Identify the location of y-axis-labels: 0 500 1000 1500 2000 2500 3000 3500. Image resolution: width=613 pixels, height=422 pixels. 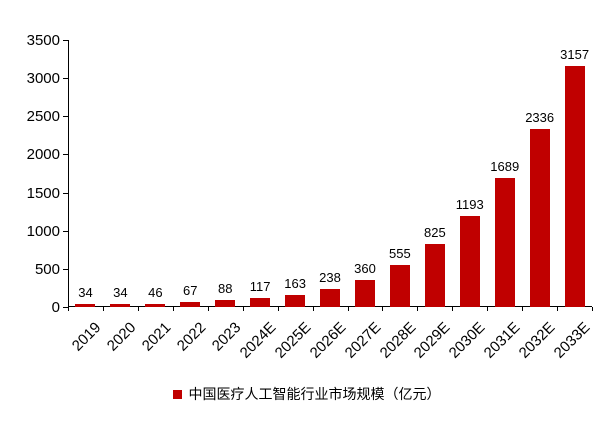
(30, 174).